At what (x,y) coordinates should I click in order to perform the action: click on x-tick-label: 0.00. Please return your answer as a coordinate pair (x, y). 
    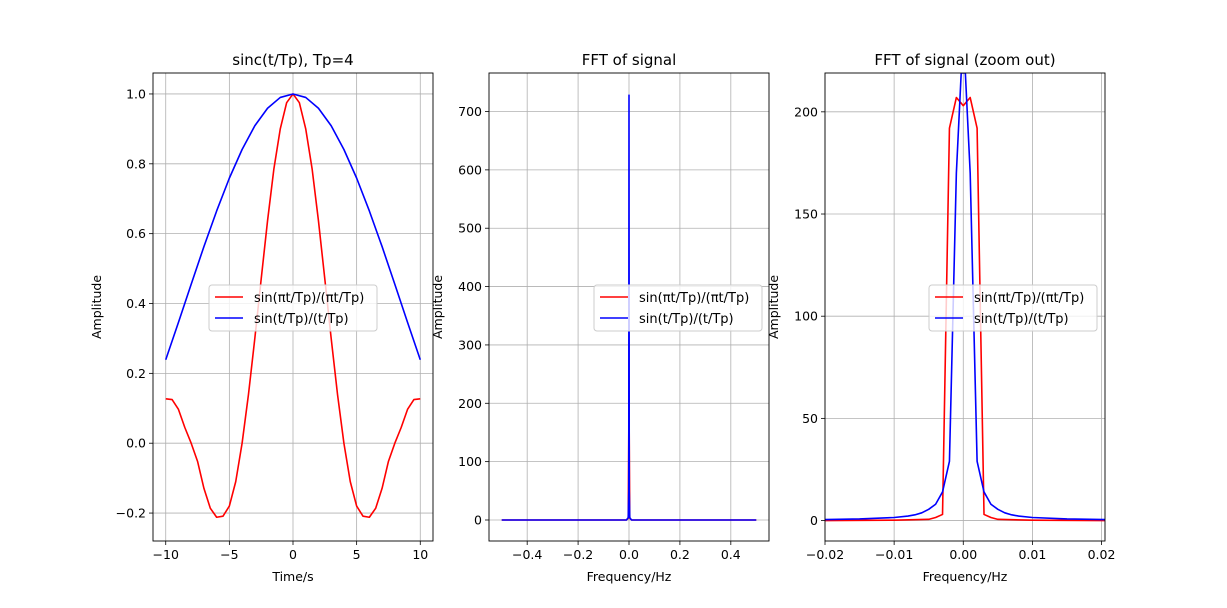
    Looking at the image, I should click on (963, 554).